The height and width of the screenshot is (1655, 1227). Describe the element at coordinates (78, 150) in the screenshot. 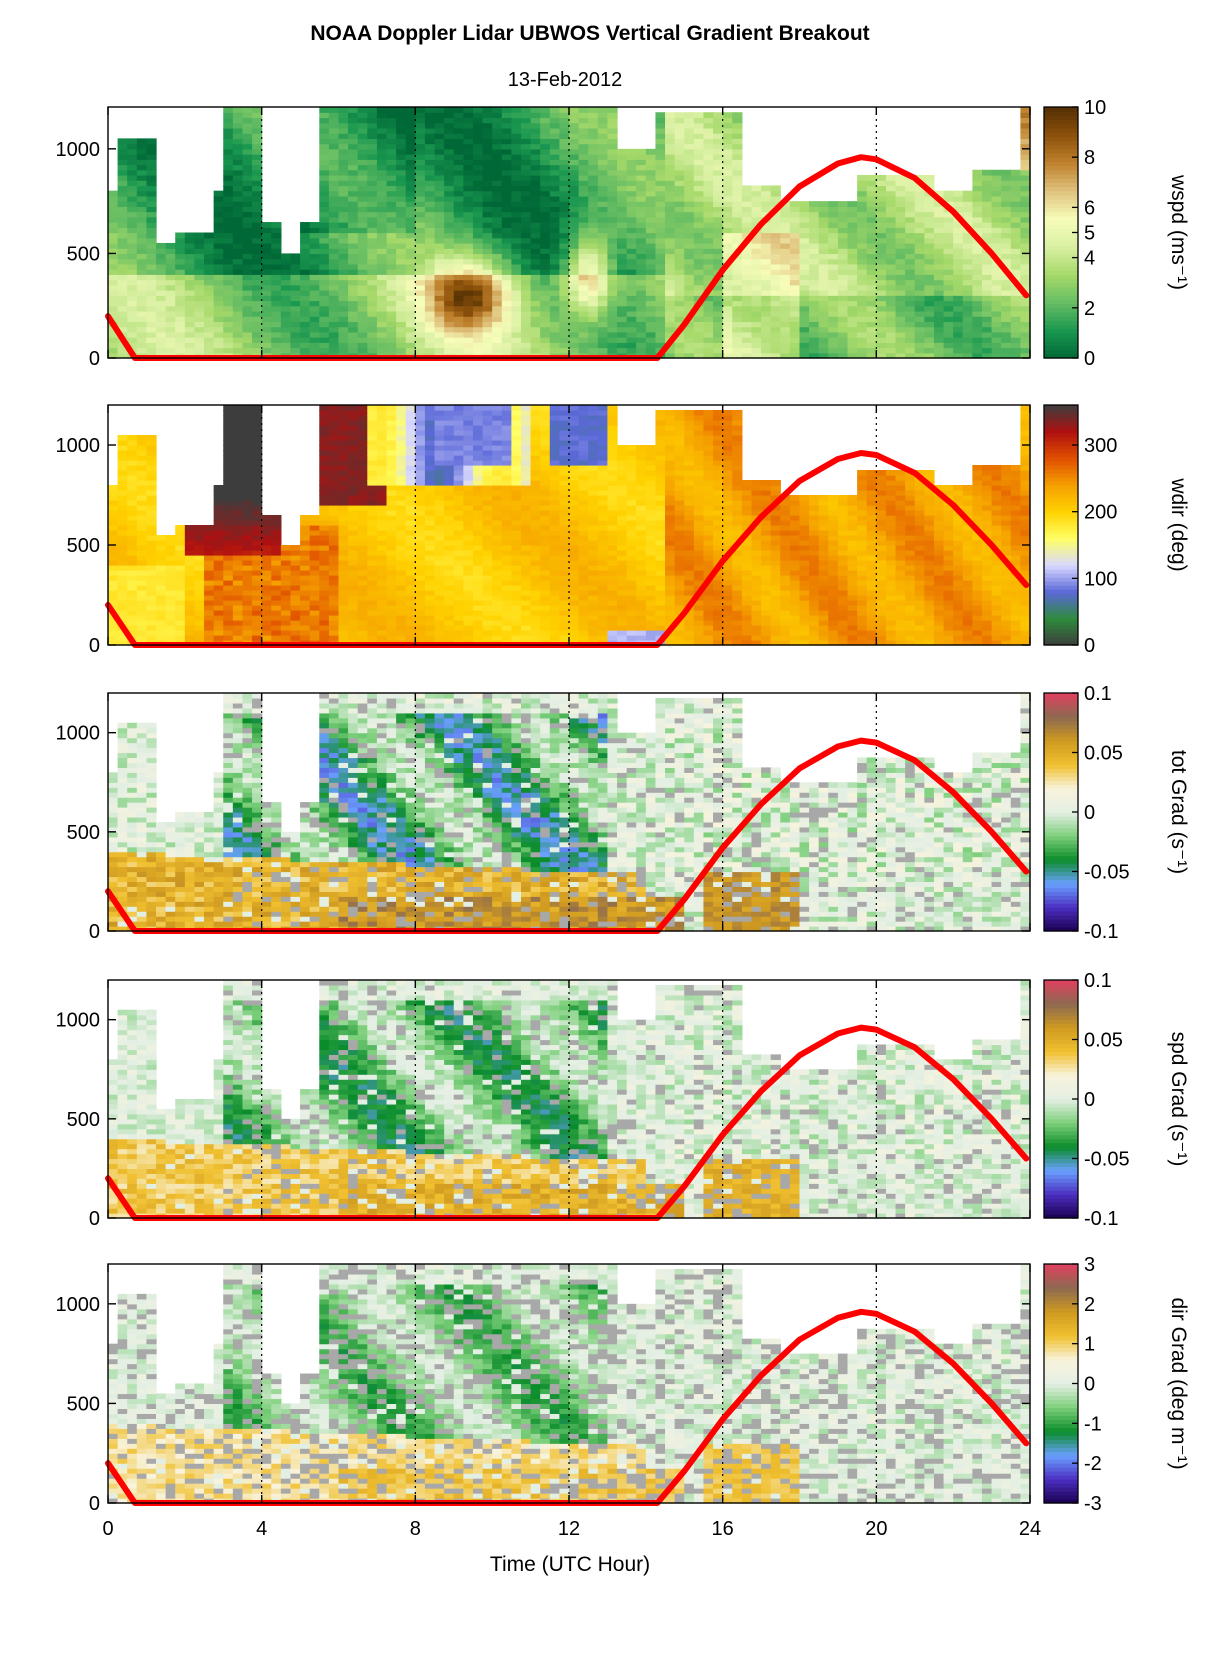

I see `y-tick-label: 1000` at that location.